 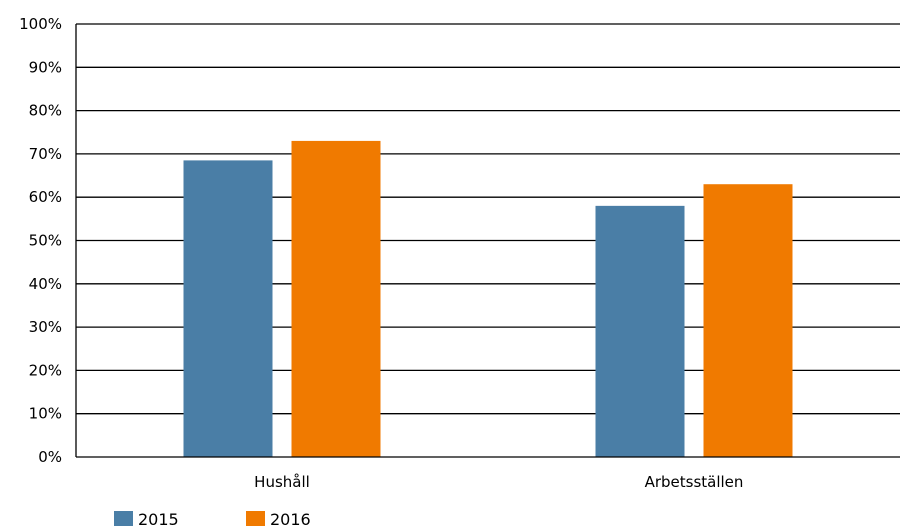 I want to click on legend-swatch-2015, so click(x=123, y=518).